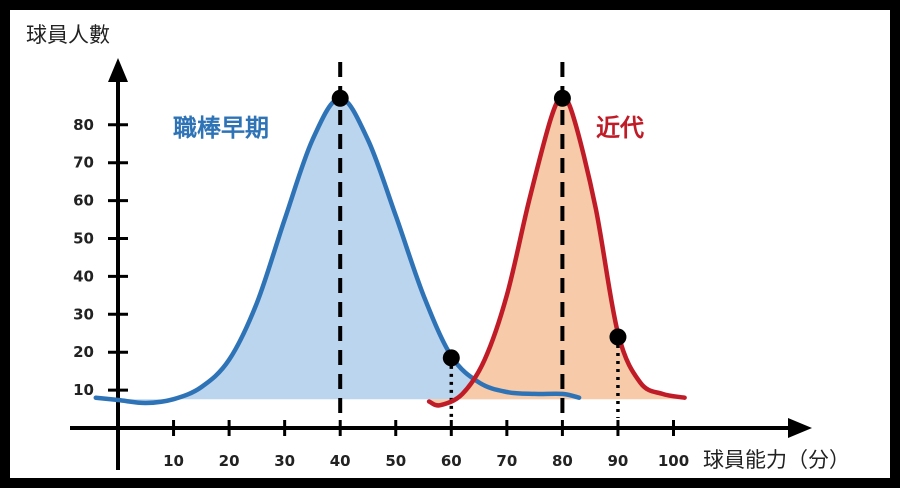 This screenshot has width=900, height=488. What do you see at coordinates (340, 461) in the screenshot?
I see `x-tick-label-40: 40` at bounding box center [340, 461].